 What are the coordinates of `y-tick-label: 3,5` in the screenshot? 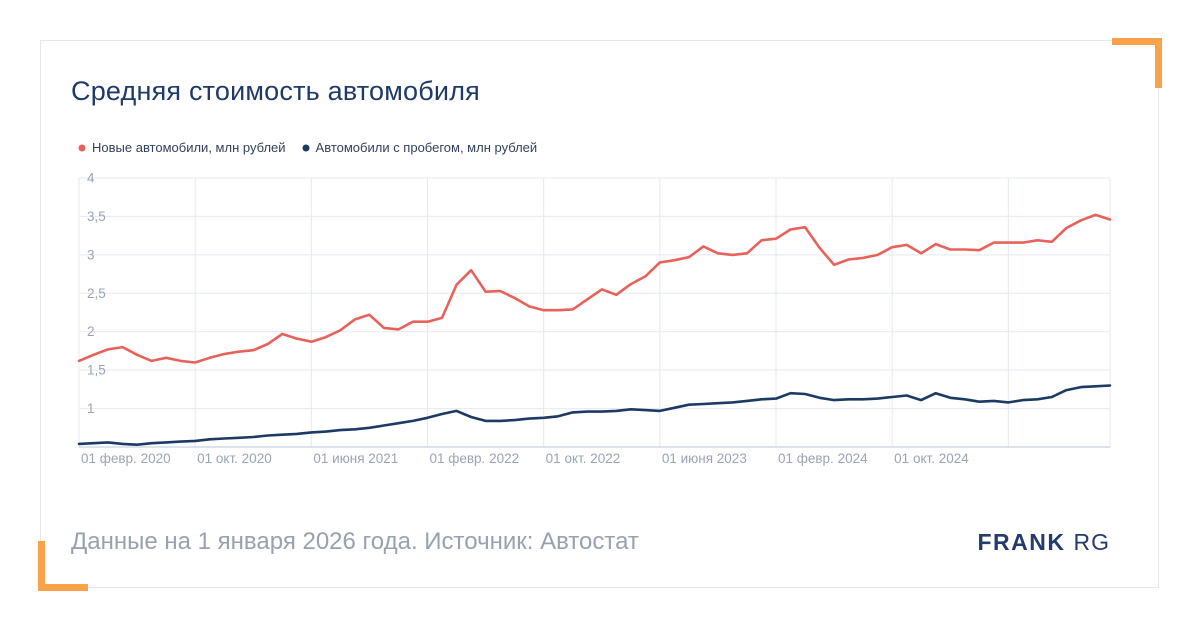 It's located at (96, 216).